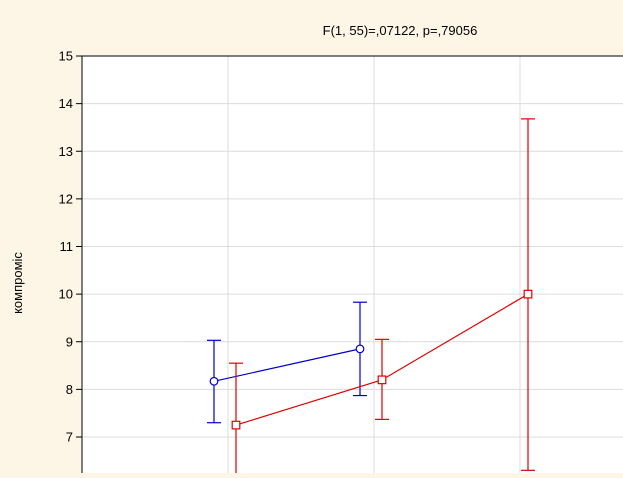 This screenshot has width=623, height=478. I want to click on chart-title: F(1, 55)=,07122, p=,79056, so click(400, 30).